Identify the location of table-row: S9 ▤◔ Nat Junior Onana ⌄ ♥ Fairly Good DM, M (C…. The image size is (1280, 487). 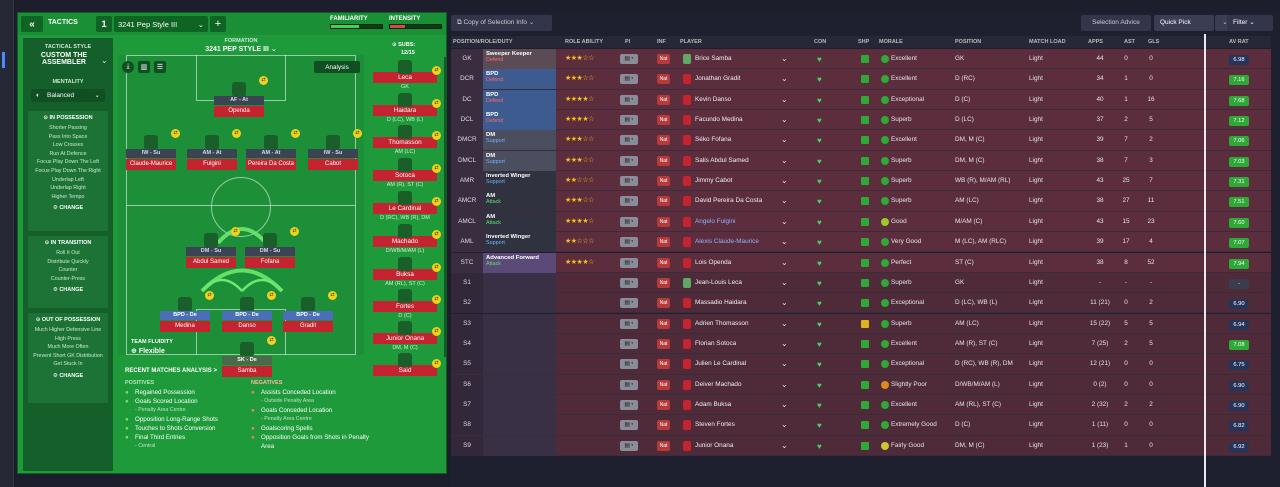
(861, 445).